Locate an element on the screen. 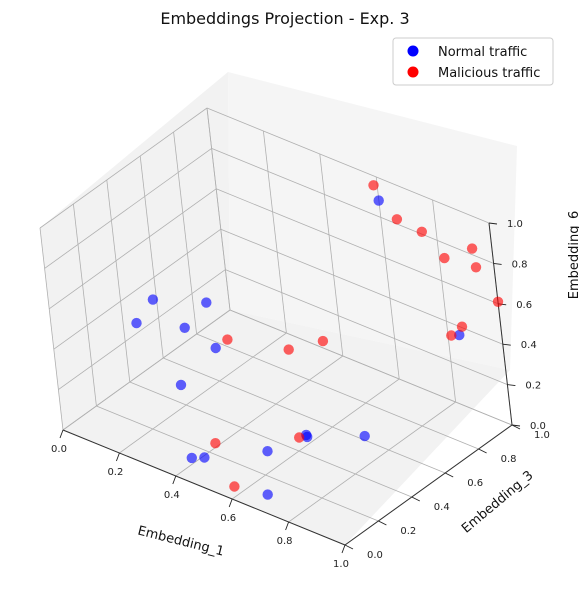 The image size is (579, 592). y-tick-label: 0.4 is located at coordinates (442, 507).